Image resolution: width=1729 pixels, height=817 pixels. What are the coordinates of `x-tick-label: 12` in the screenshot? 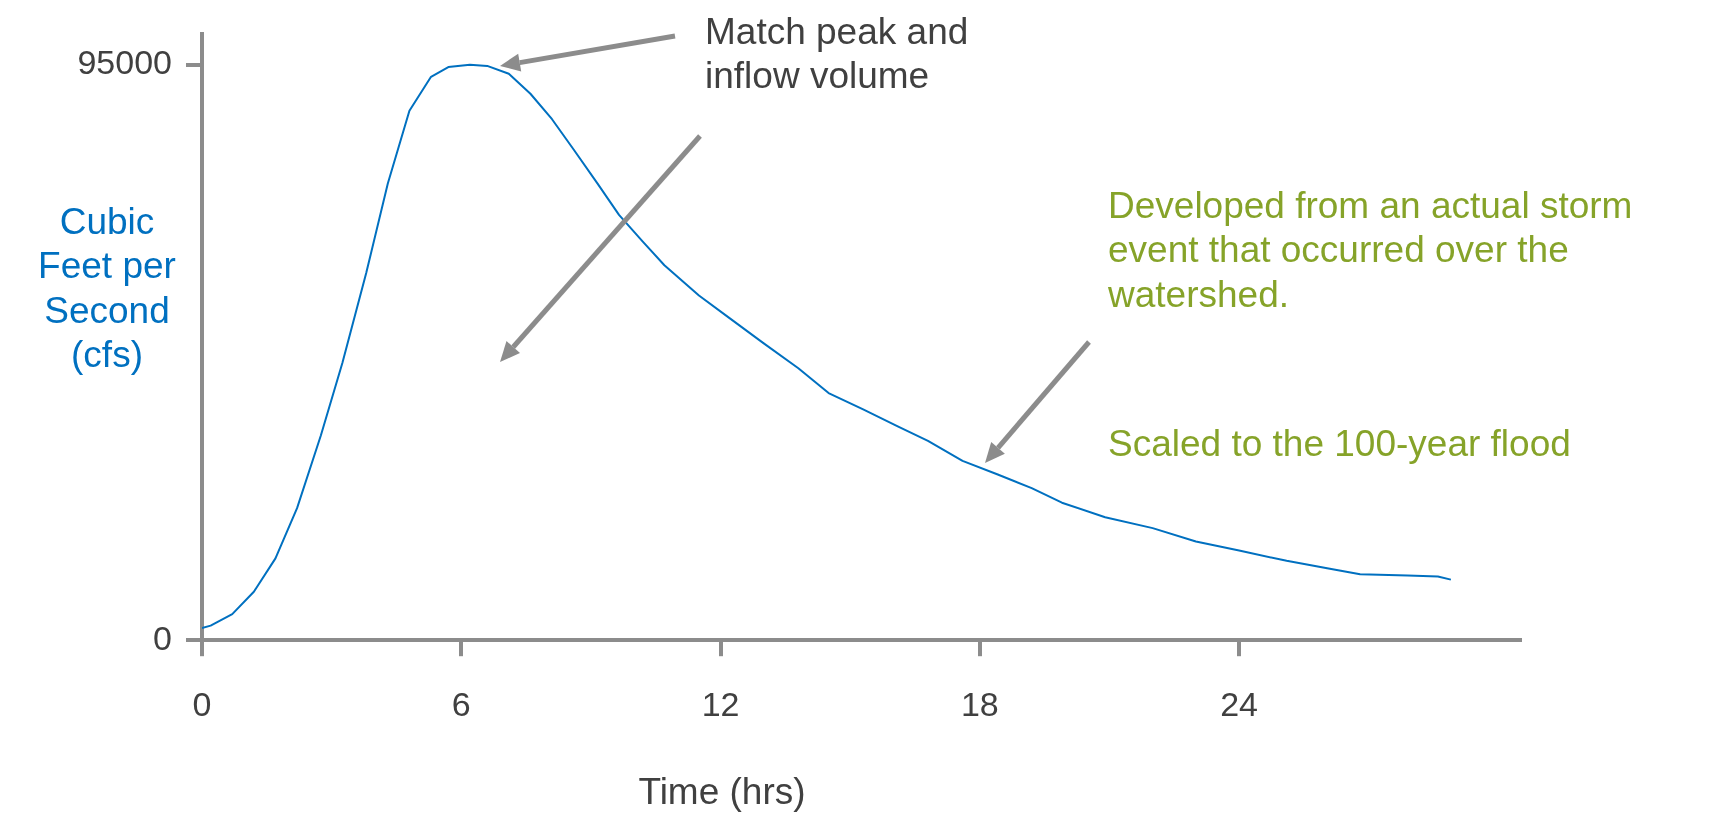 It's located at (720, 703).